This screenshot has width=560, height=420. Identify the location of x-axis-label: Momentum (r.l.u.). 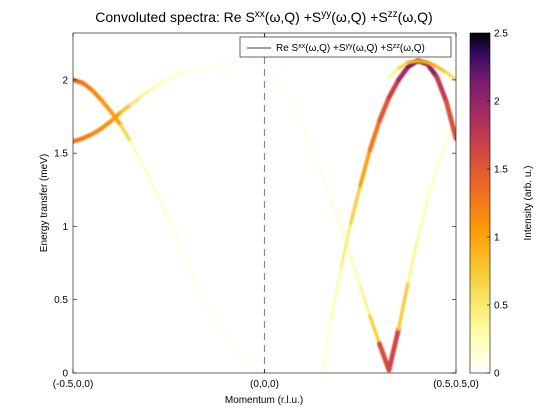
(264, 400).